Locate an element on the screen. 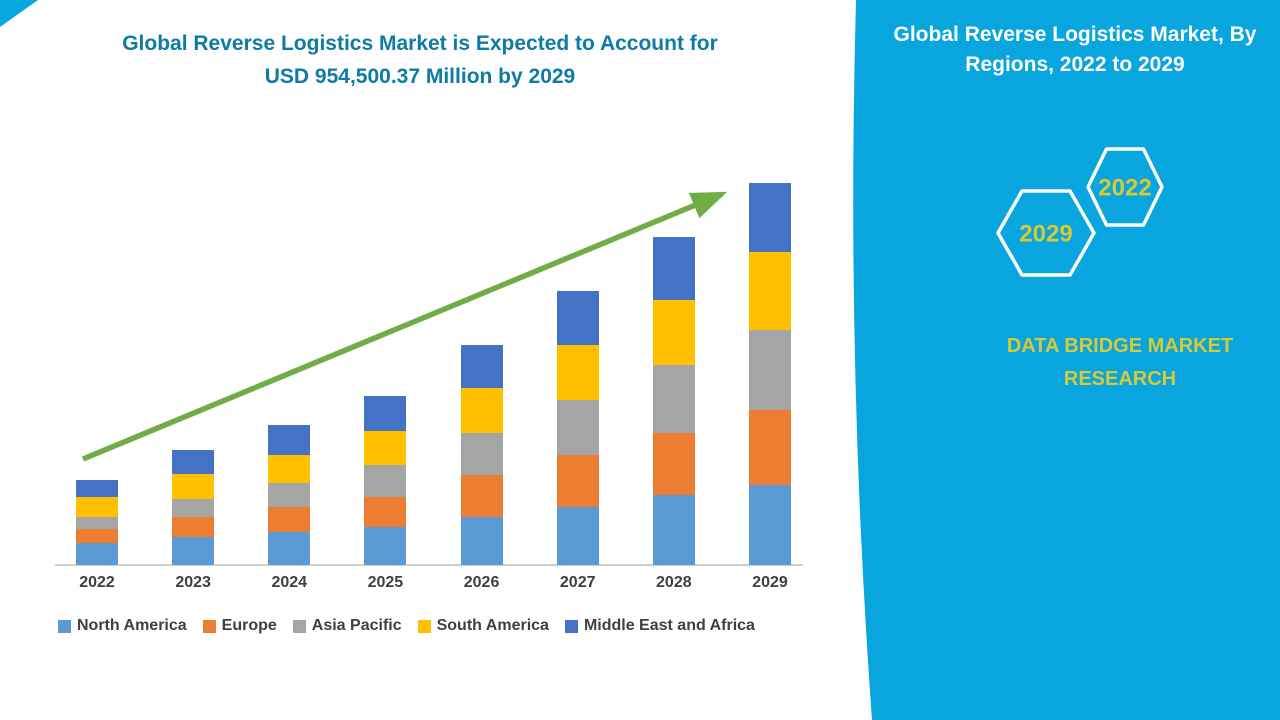  legend-swatch-north-america is located at coordinates (64, 626).